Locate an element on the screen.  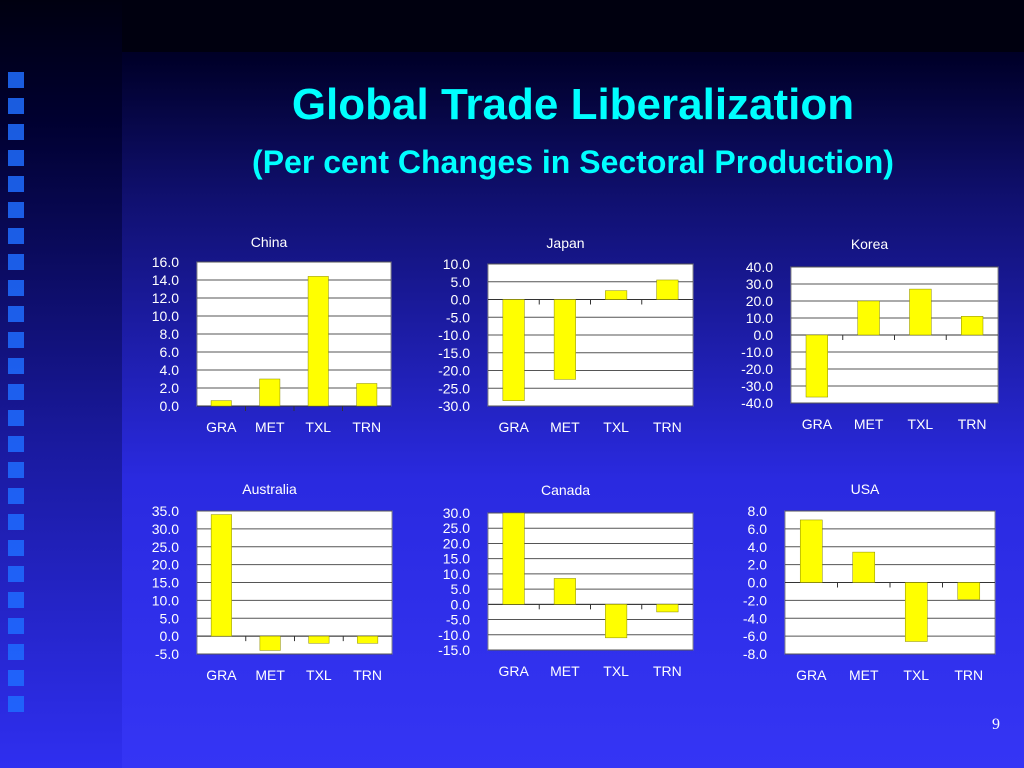
page-number: 9 is located at coordinates (996, 724).